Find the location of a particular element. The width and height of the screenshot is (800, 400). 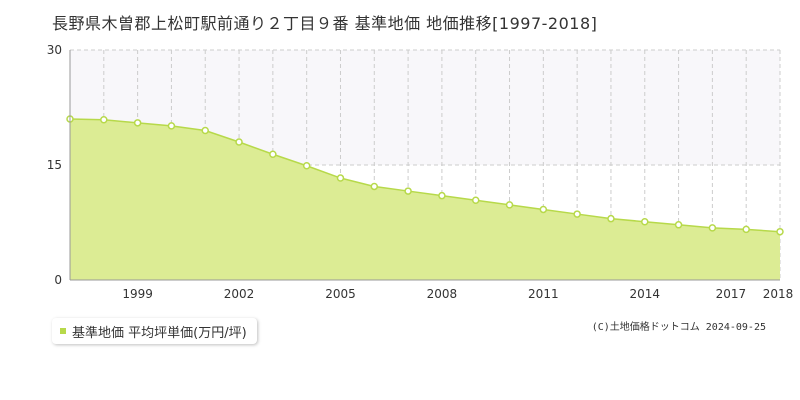

x-tick-label: 2011 is located at coordinates (543, 294).